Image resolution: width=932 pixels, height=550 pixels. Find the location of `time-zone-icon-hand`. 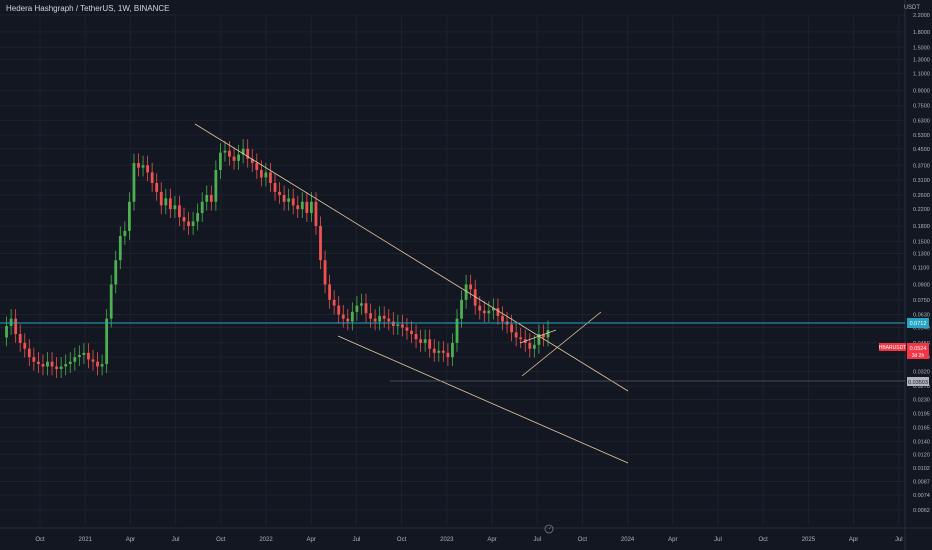

time-zone-icon-hand is located at coordinates (549, 528).